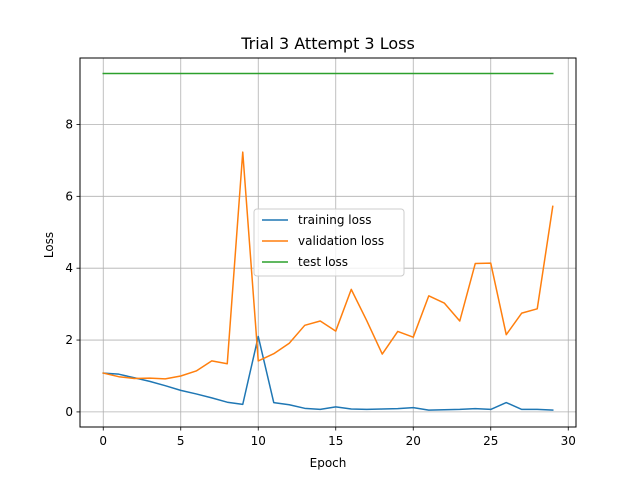  Describe the element at coordinates (328, 373) in the screenshot. I see `training-loss-line` at that location.